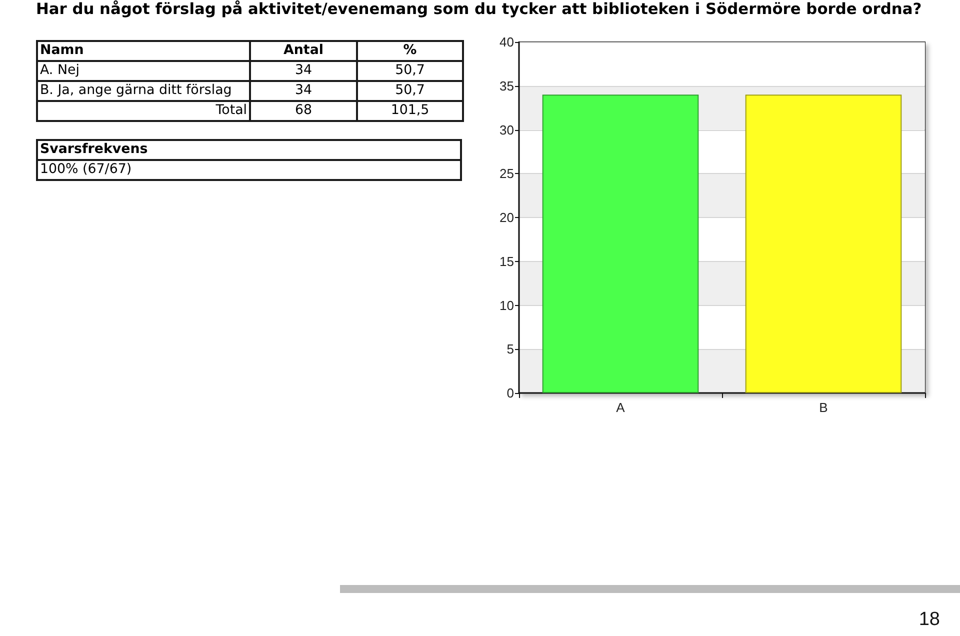  What do you see at coordinates (507, 174) in the screenshot?
I see `y-tick-label: 25` at bounding box center [507, 174].